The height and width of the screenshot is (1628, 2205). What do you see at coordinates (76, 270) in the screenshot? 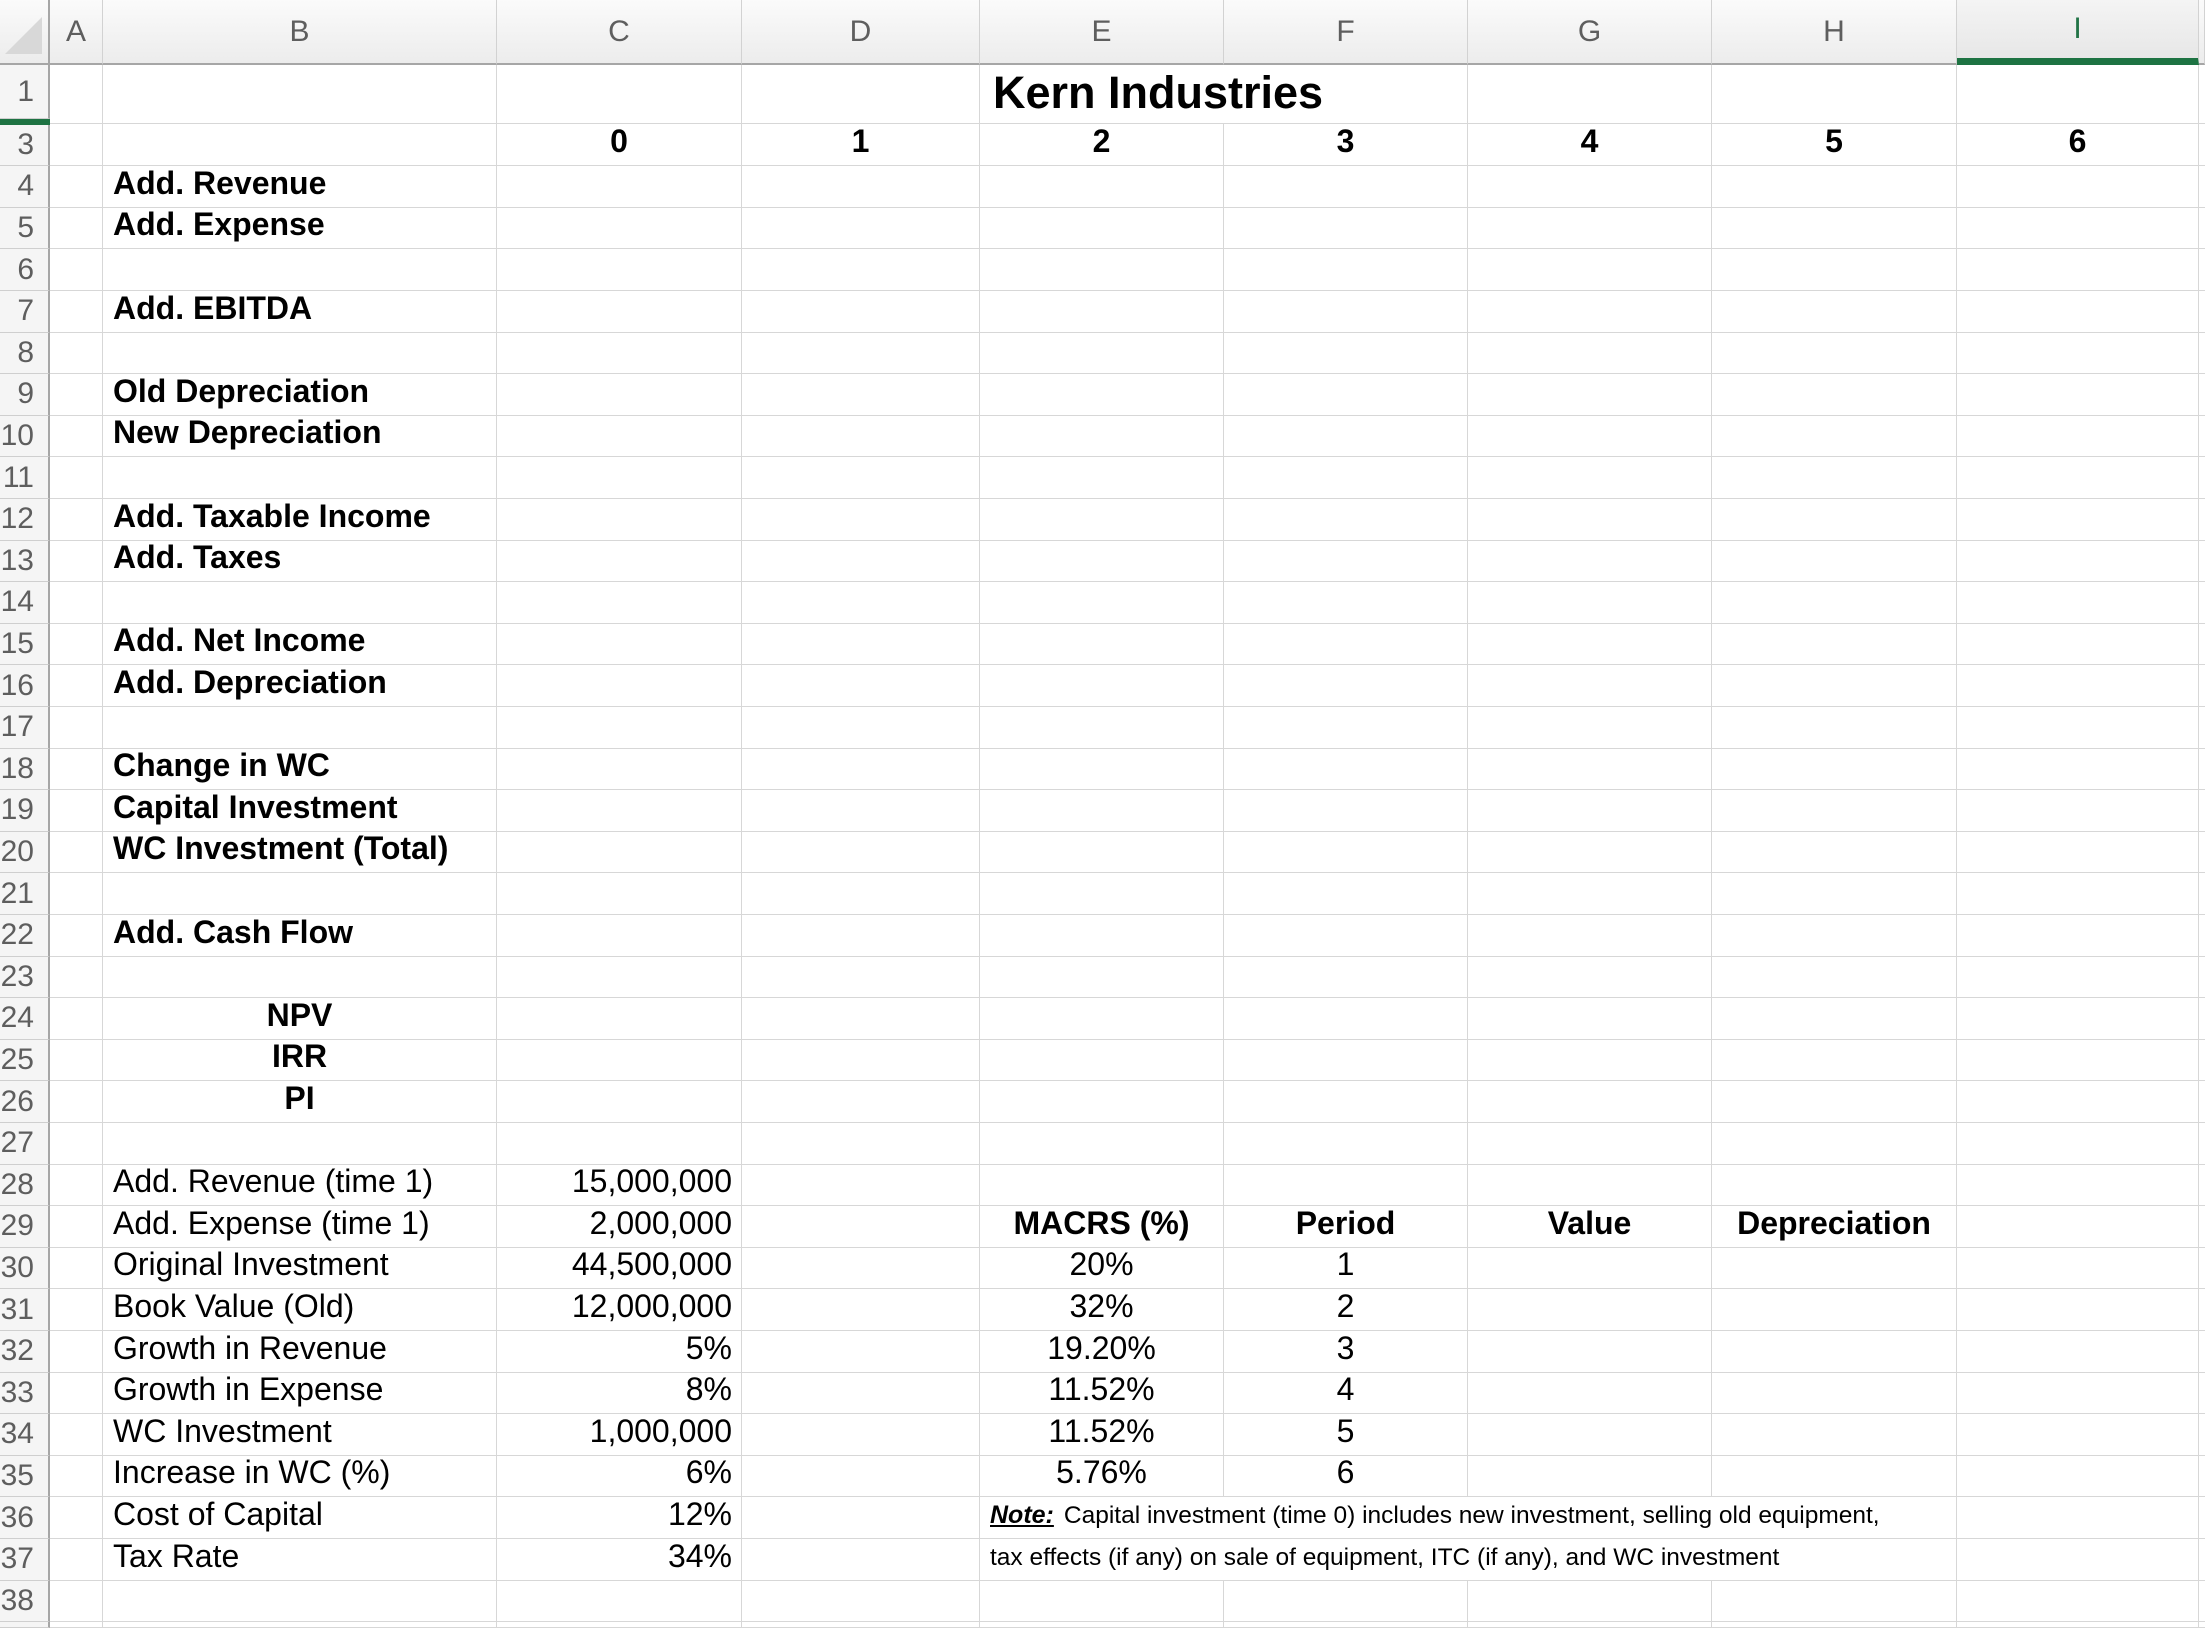
I see `cell-A6` at bounding box center [76, 270].